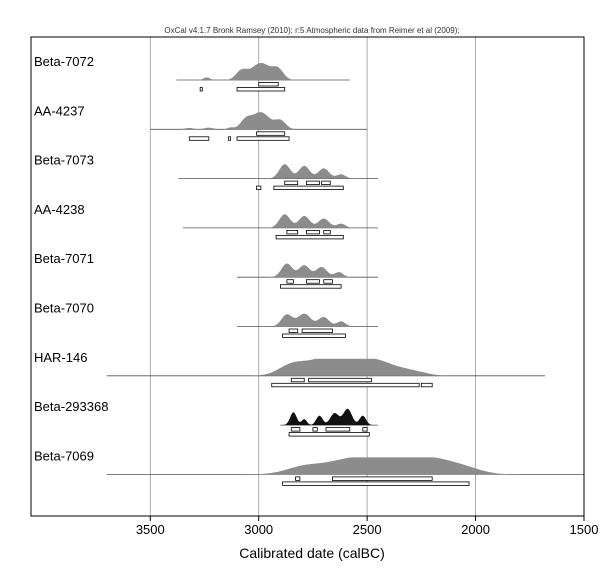  I want to click on series-row: Beta-7072, so click(192, 73).